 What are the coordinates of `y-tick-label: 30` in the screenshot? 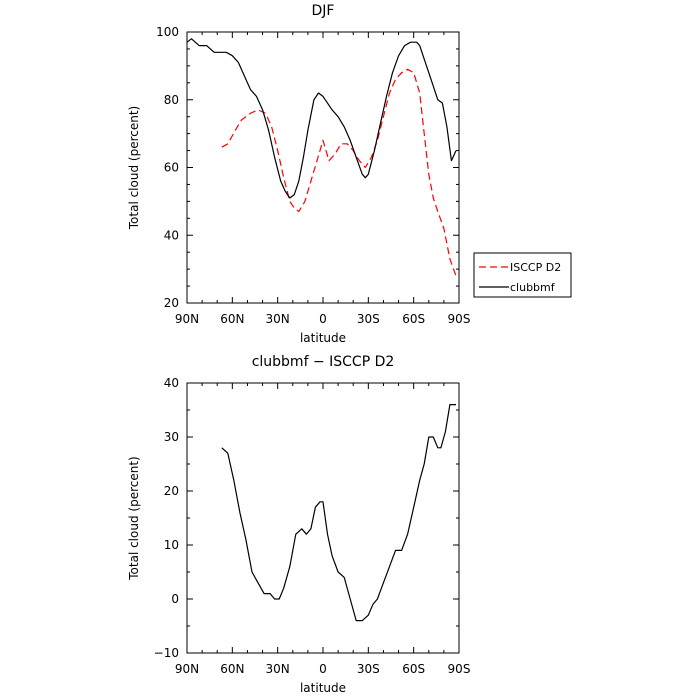 It's located at (171, 437).